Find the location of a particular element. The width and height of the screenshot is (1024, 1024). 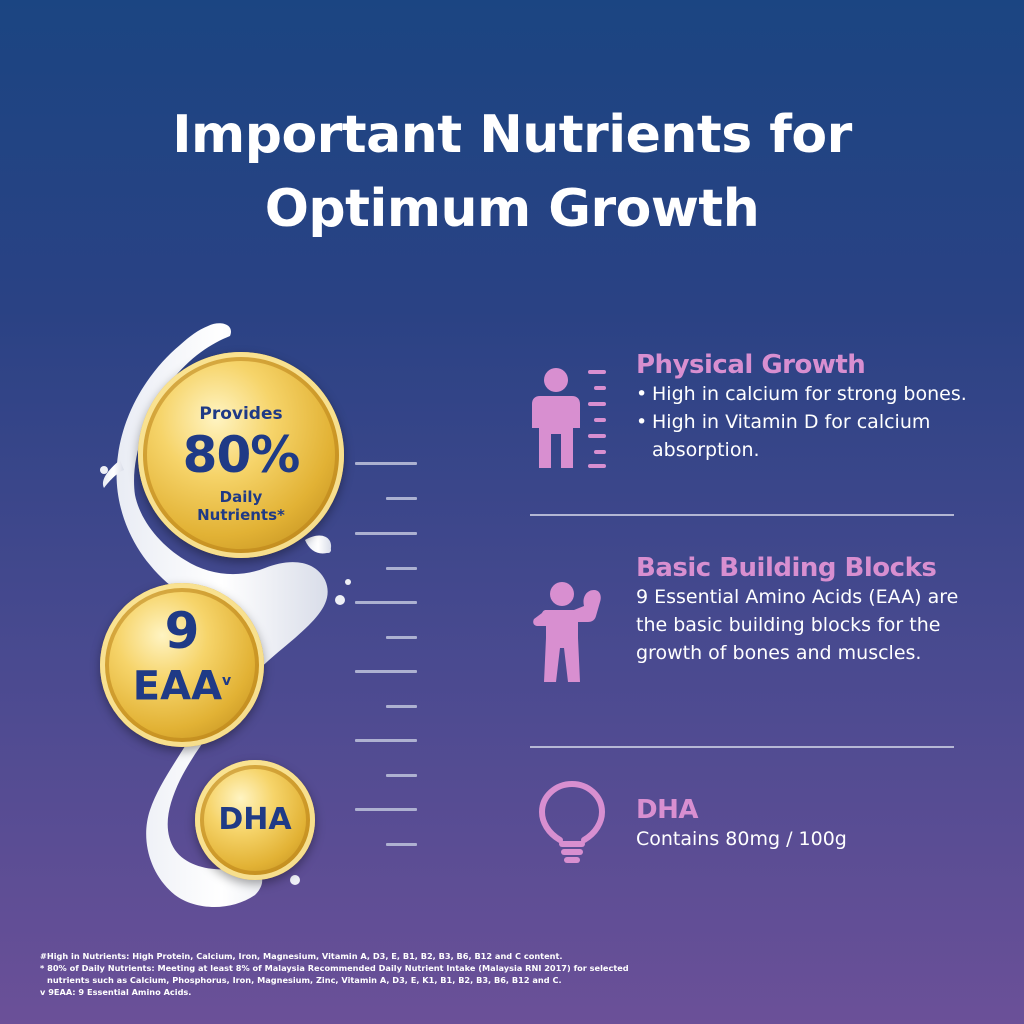

eaa-label: EAAv is located at coordinates (182, 686).